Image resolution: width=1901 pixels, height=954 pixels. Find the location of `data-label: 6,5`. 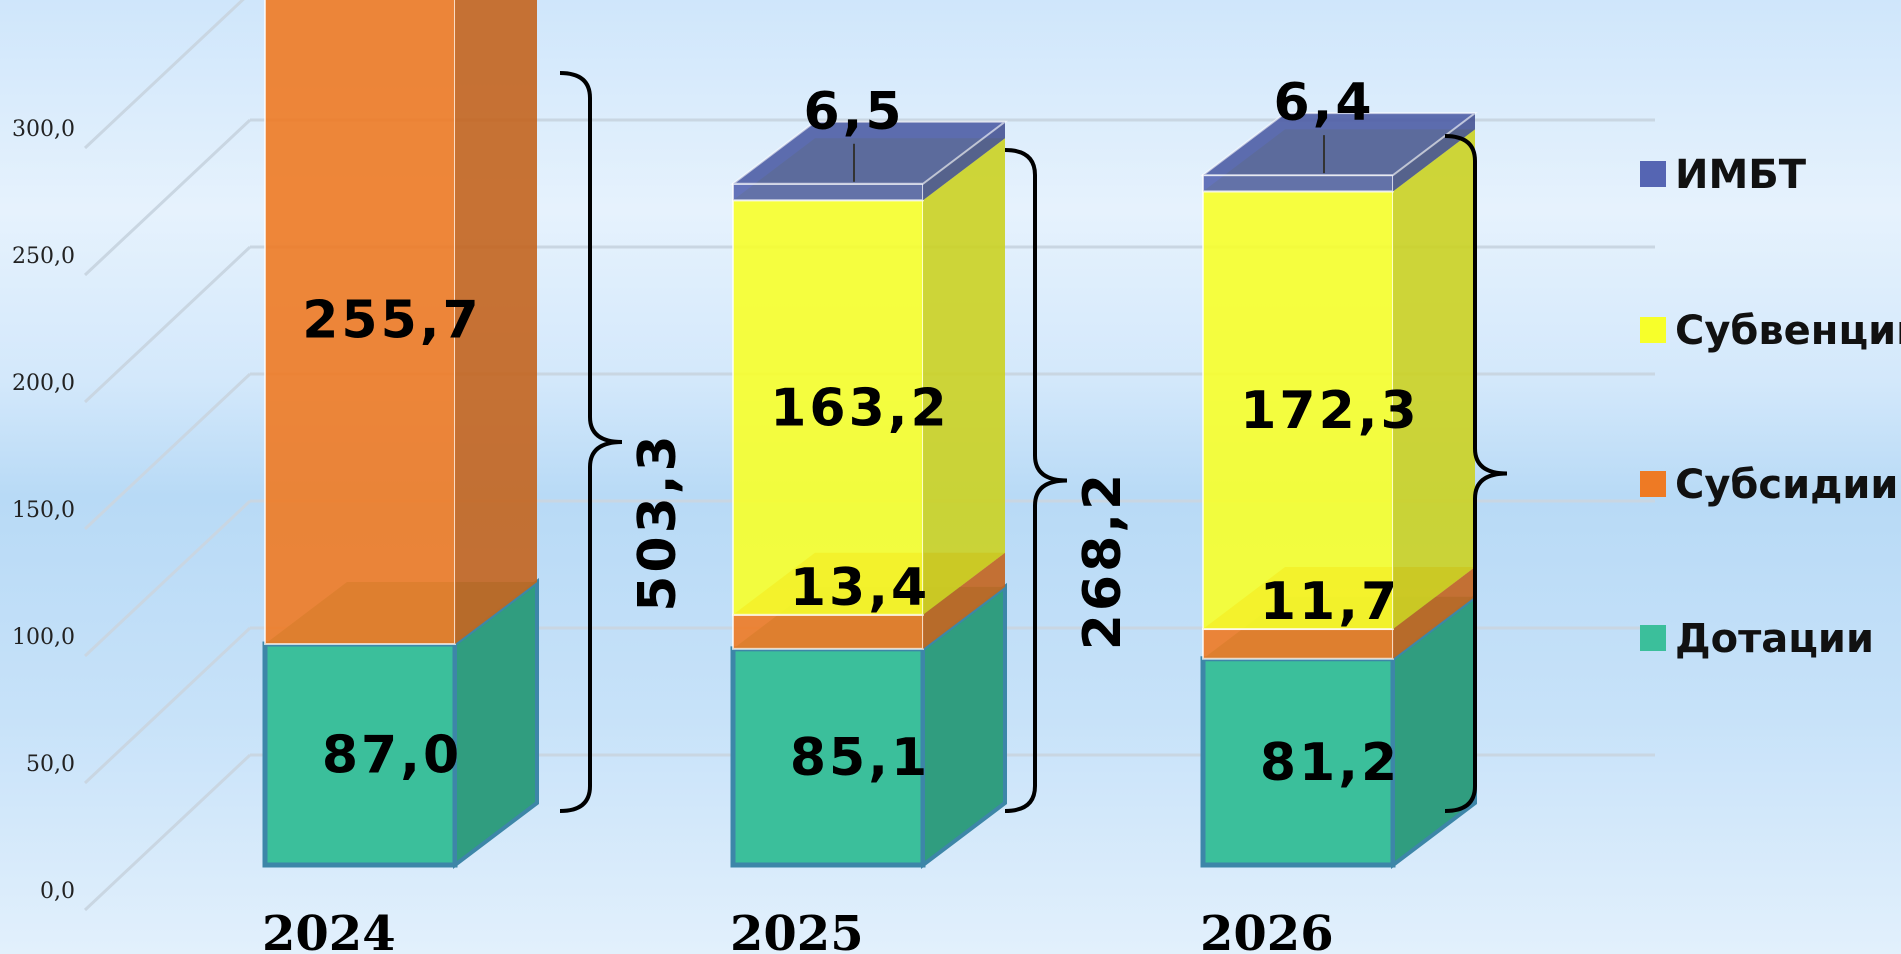

data-label: 6,5 is located at coordinates (853, 112).